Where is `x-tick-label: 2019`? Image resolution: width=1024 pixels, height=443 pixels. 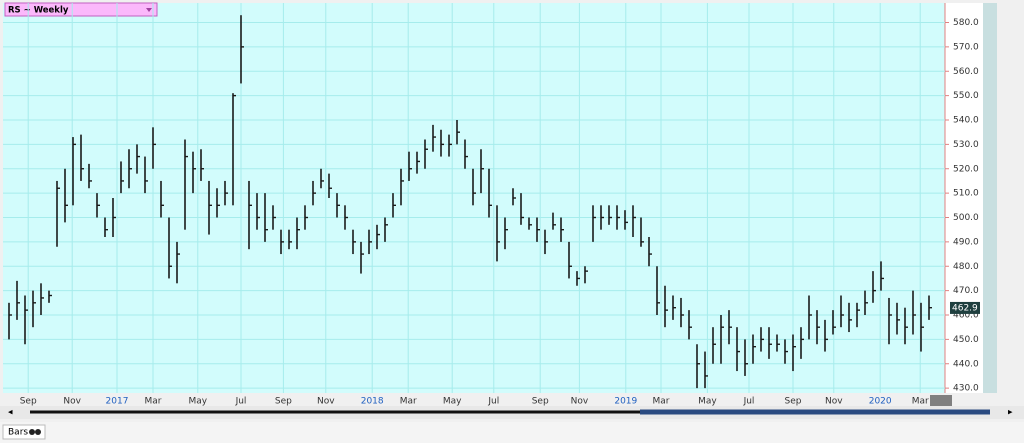 x-tick-label: 2019 is located at coordinates (625, 402).